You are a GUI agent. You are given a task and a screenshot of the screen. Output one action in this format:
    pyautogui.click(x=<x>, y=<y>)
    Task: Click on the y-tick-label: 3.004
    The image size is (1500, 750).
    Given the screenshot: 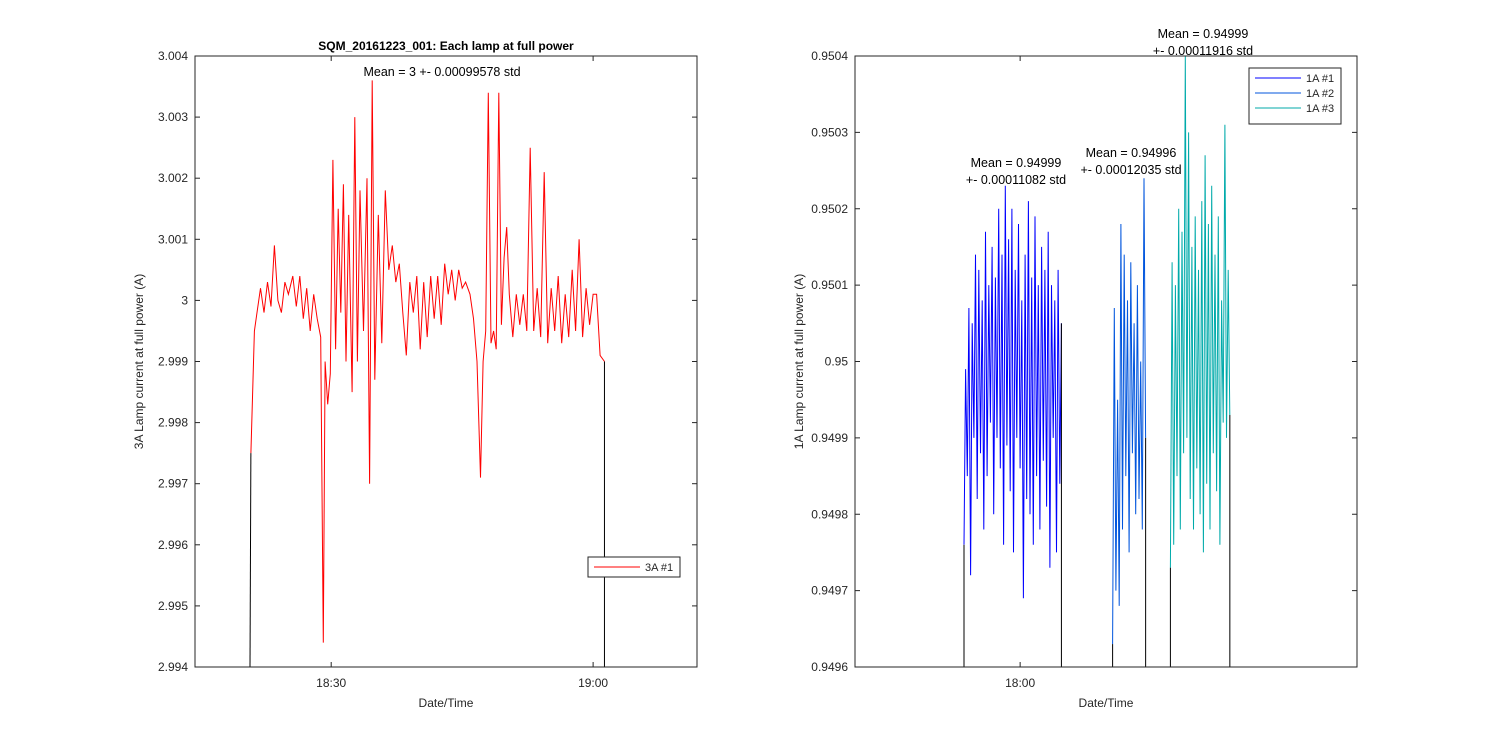 What is the action you would take?
    pyautogui.click(x=173, y=56)
    